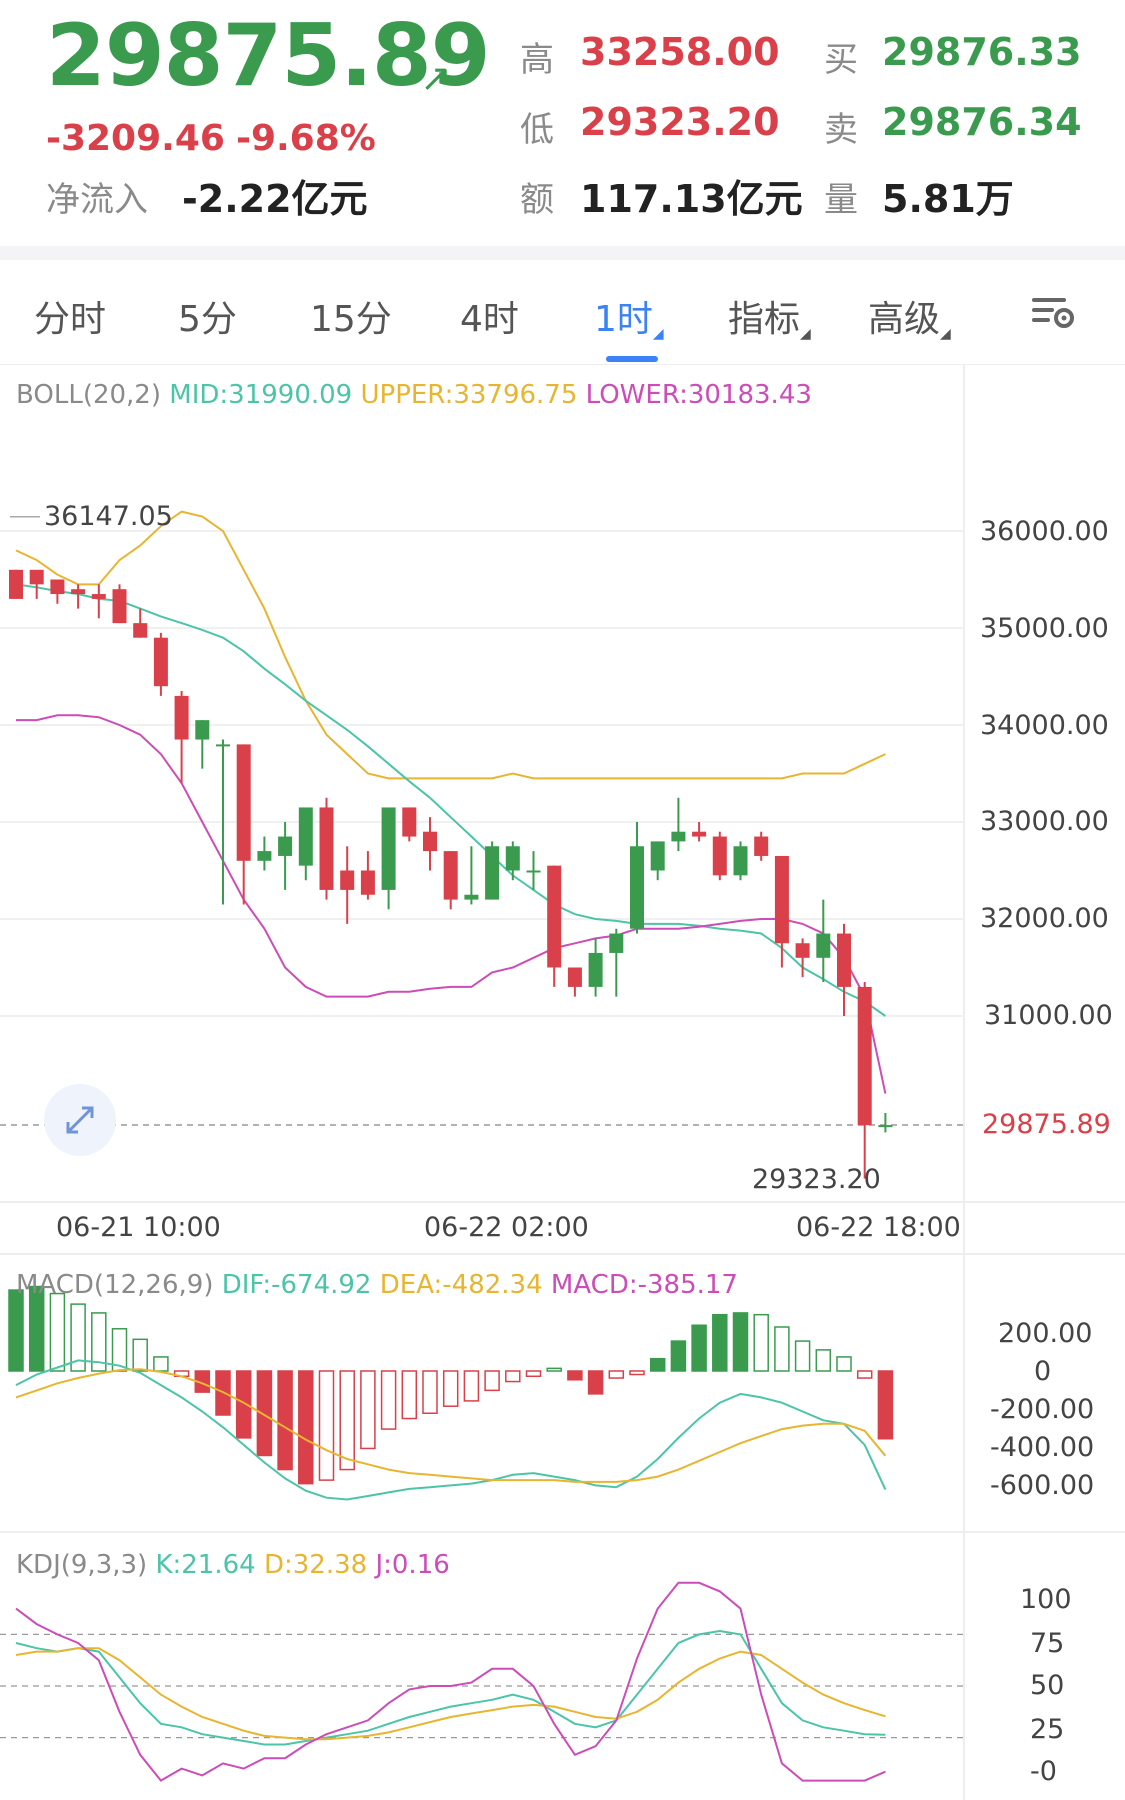 The width and height of the screenshot is (1125, 1800). I want to click on tab-advanced: 高级◢, so click(909, 320).